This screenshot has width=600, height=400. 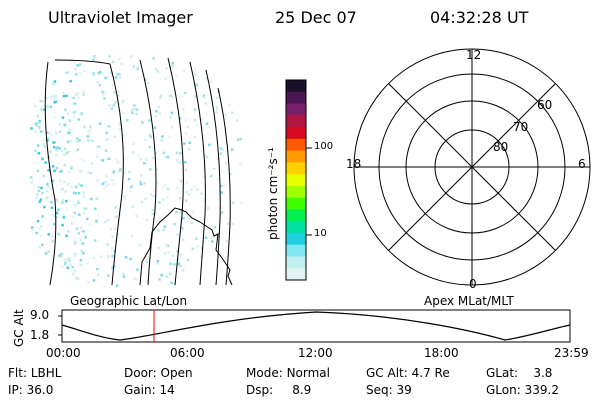 What do you see at coordinates (186, 246) in the screenshot?
I see `coastline` at bounding box center [186, 246].